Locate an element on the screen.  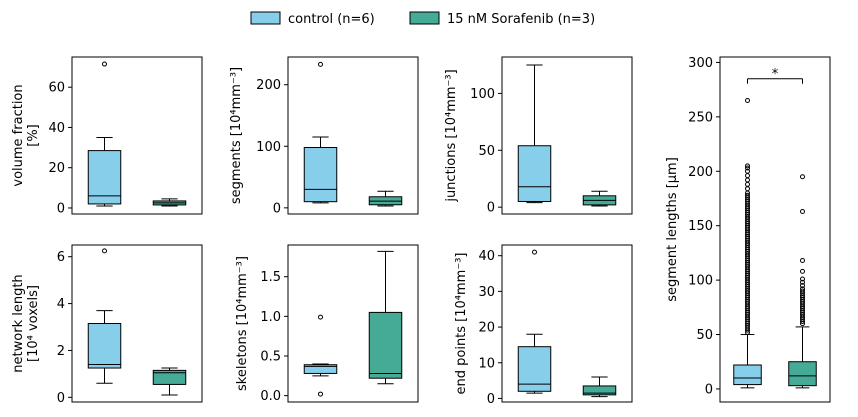
legend-swatch-sorafenib is located at coordinates (424, 18).